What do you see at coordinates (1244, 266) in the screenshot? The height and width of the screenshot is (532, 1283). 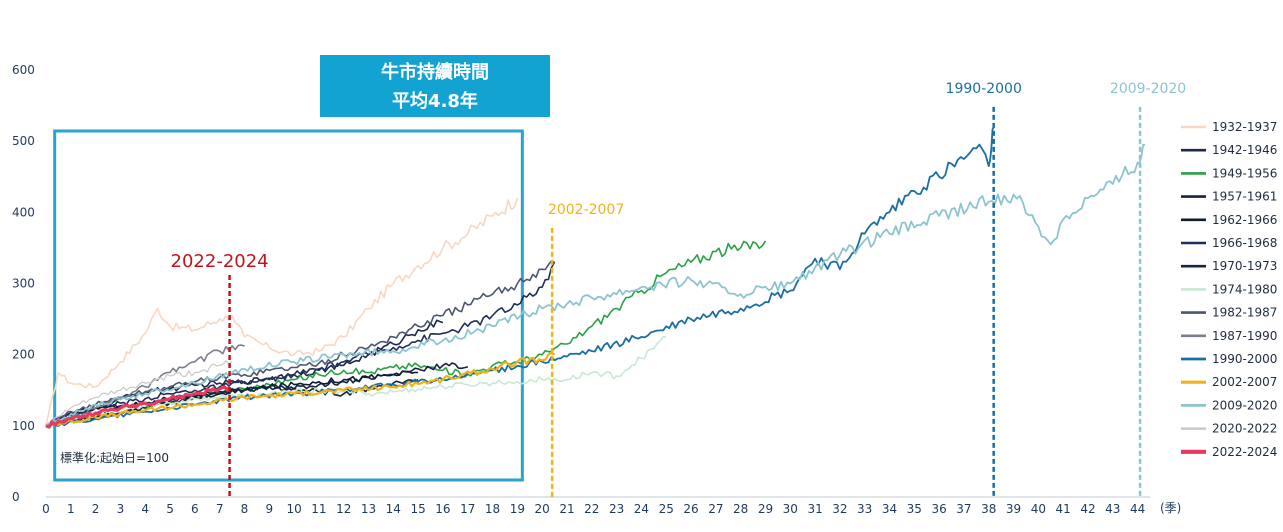 I see `legend-label: 1970-1973` at bounding box center [1244, 266].